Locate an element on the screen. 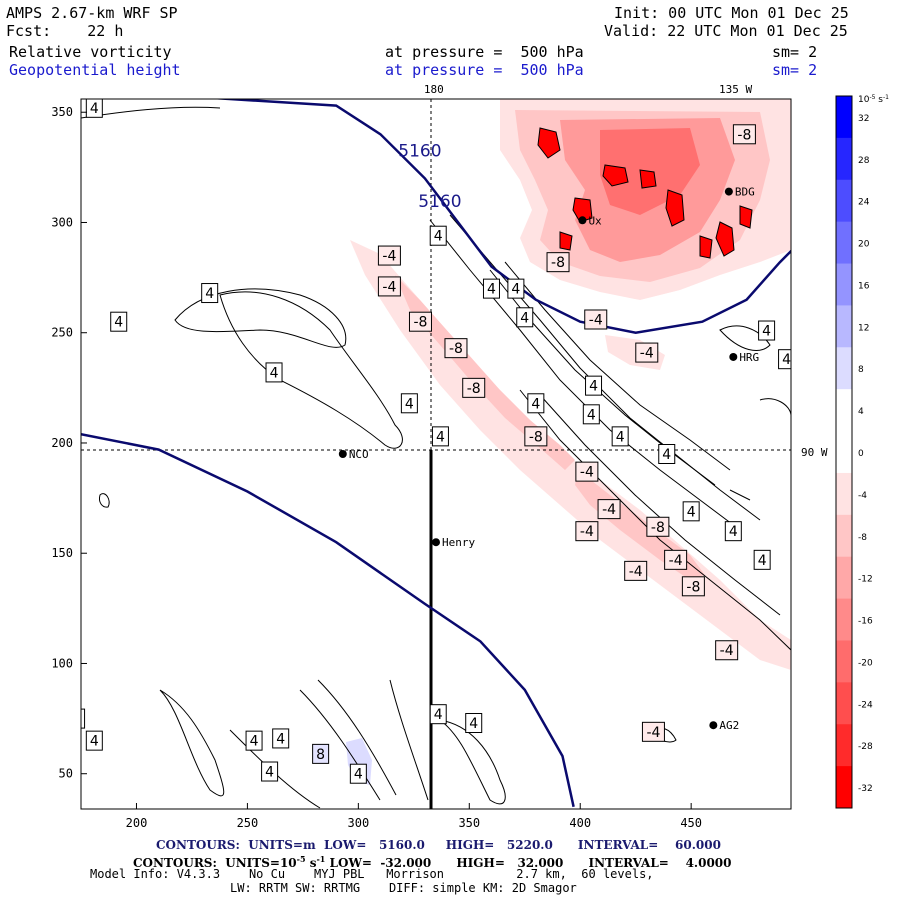 This screenshot has width=900, height=900. colorbar-tick-label: -32 is located at coordinates (865, 789).